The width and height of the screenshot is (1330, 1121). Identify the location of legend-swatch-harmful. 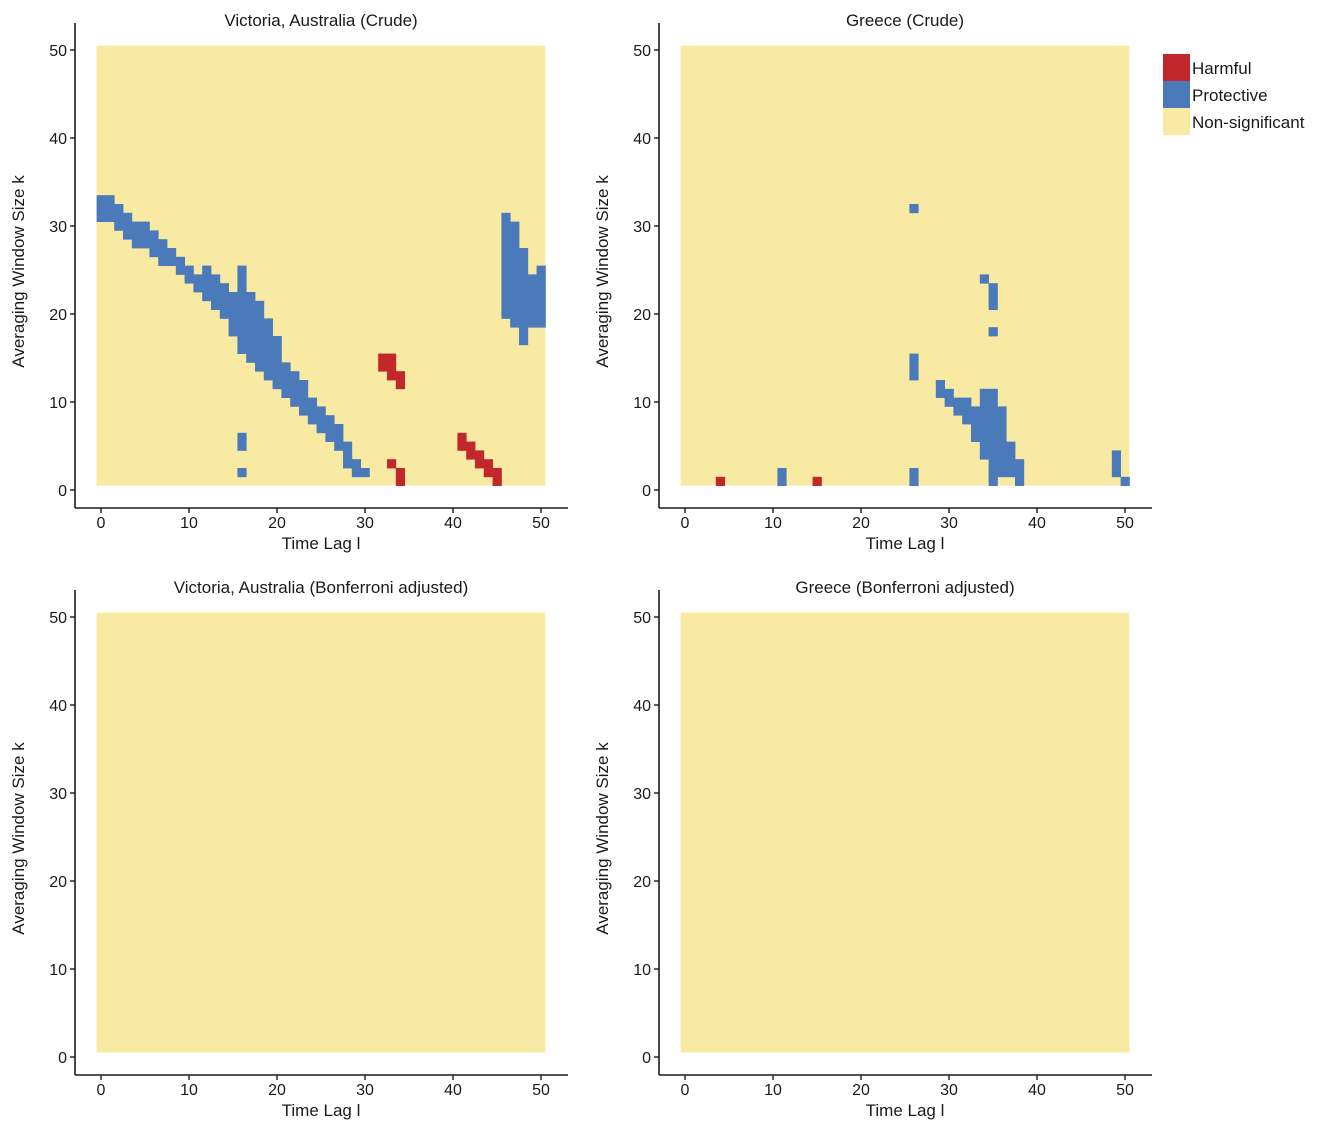
(1176, 67).